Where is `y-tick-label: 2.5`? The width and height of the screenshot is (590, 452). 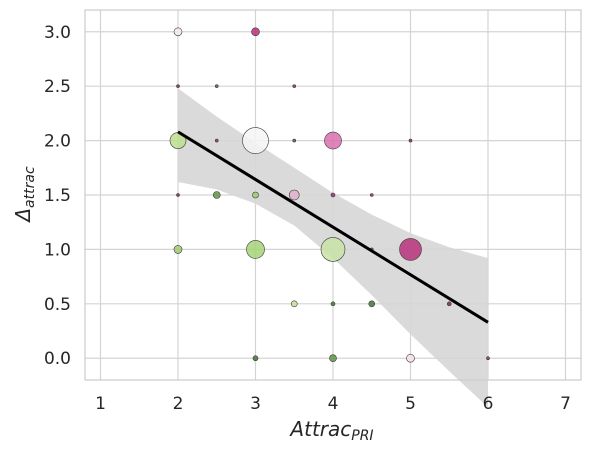
y-tick-label: 2.5 is located at coordinates (57, 87).